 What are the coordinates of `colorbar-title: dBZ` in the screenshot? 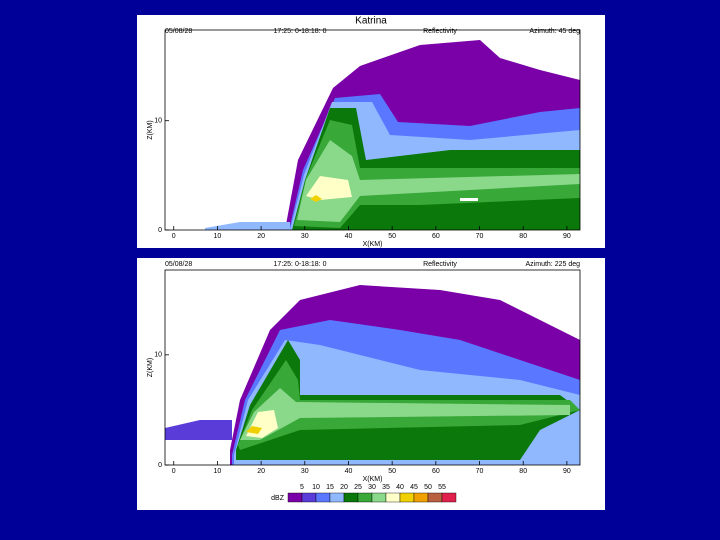 It's located at (278, 498).